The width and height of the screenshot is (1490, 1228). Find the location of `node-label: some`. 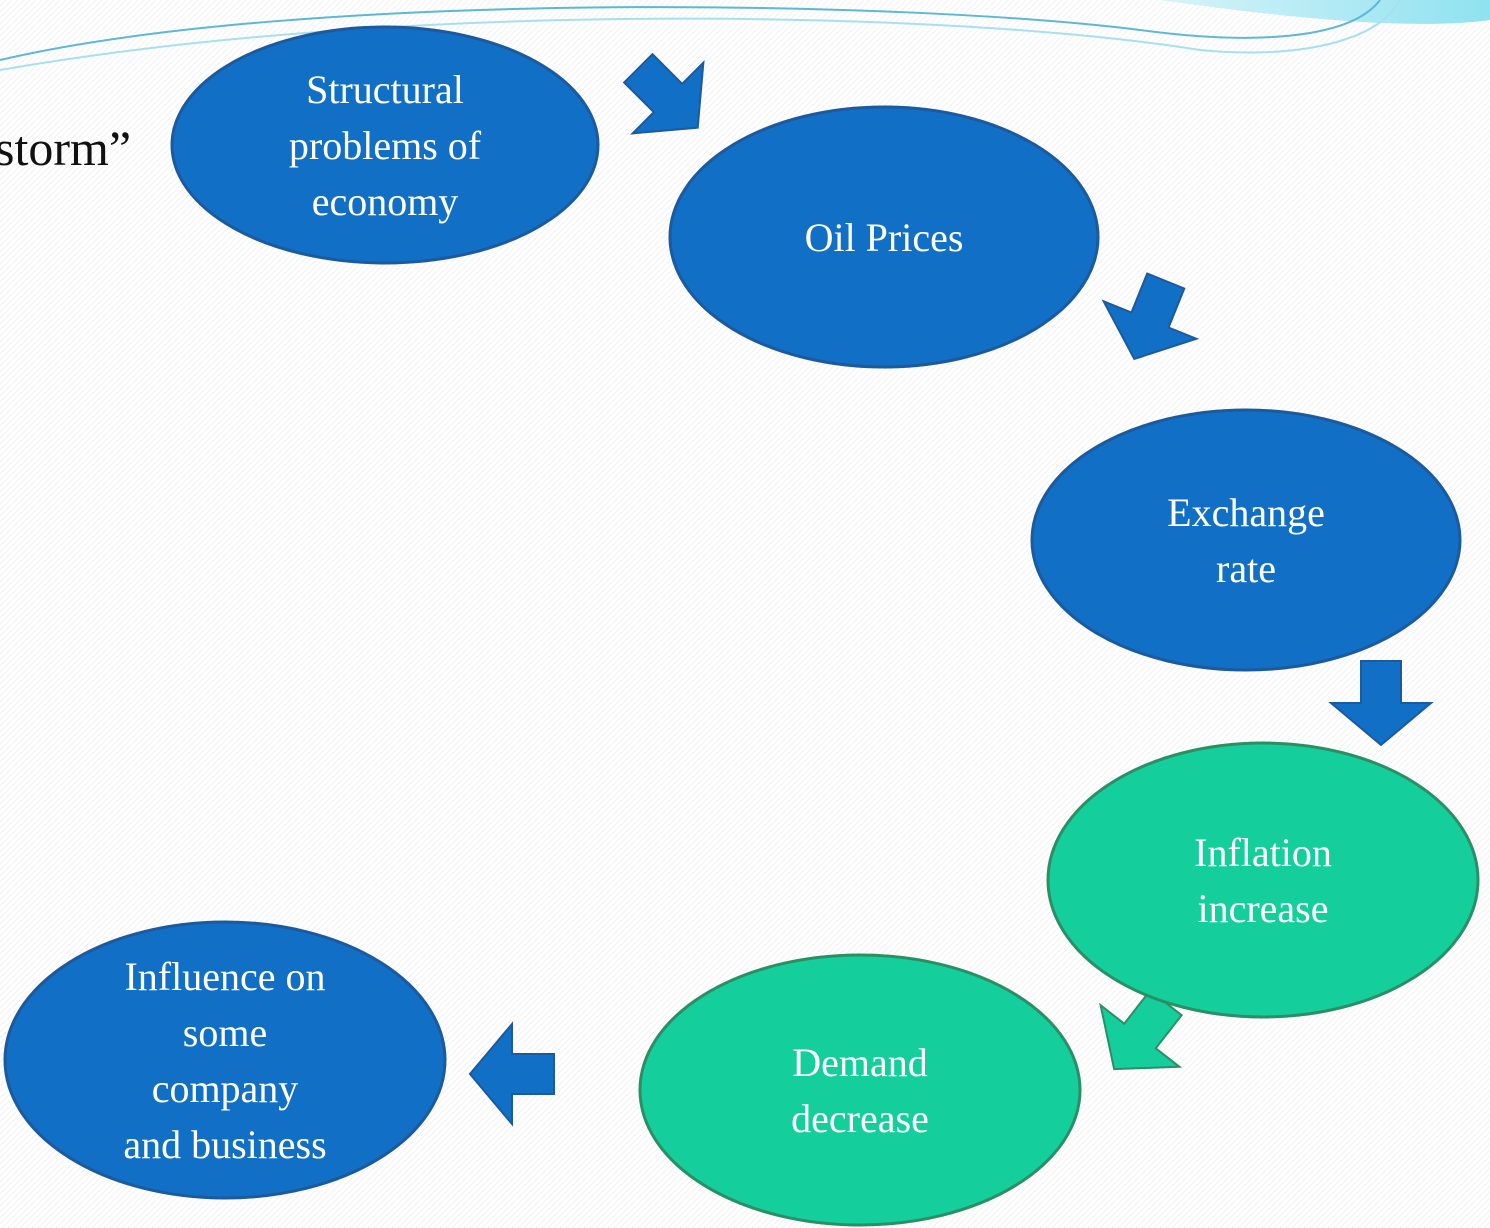

node-label: some is located at coordinates (225, 1032).